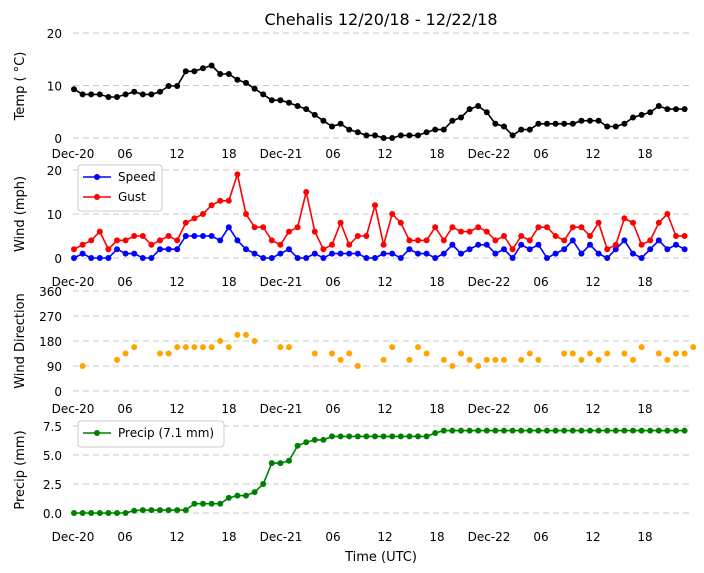 The width and height of the screenshot is (704, 573). What do you see at coordinates (379, 211) in the screenshot?
I see `series-line` at bounding box center [379, 211].